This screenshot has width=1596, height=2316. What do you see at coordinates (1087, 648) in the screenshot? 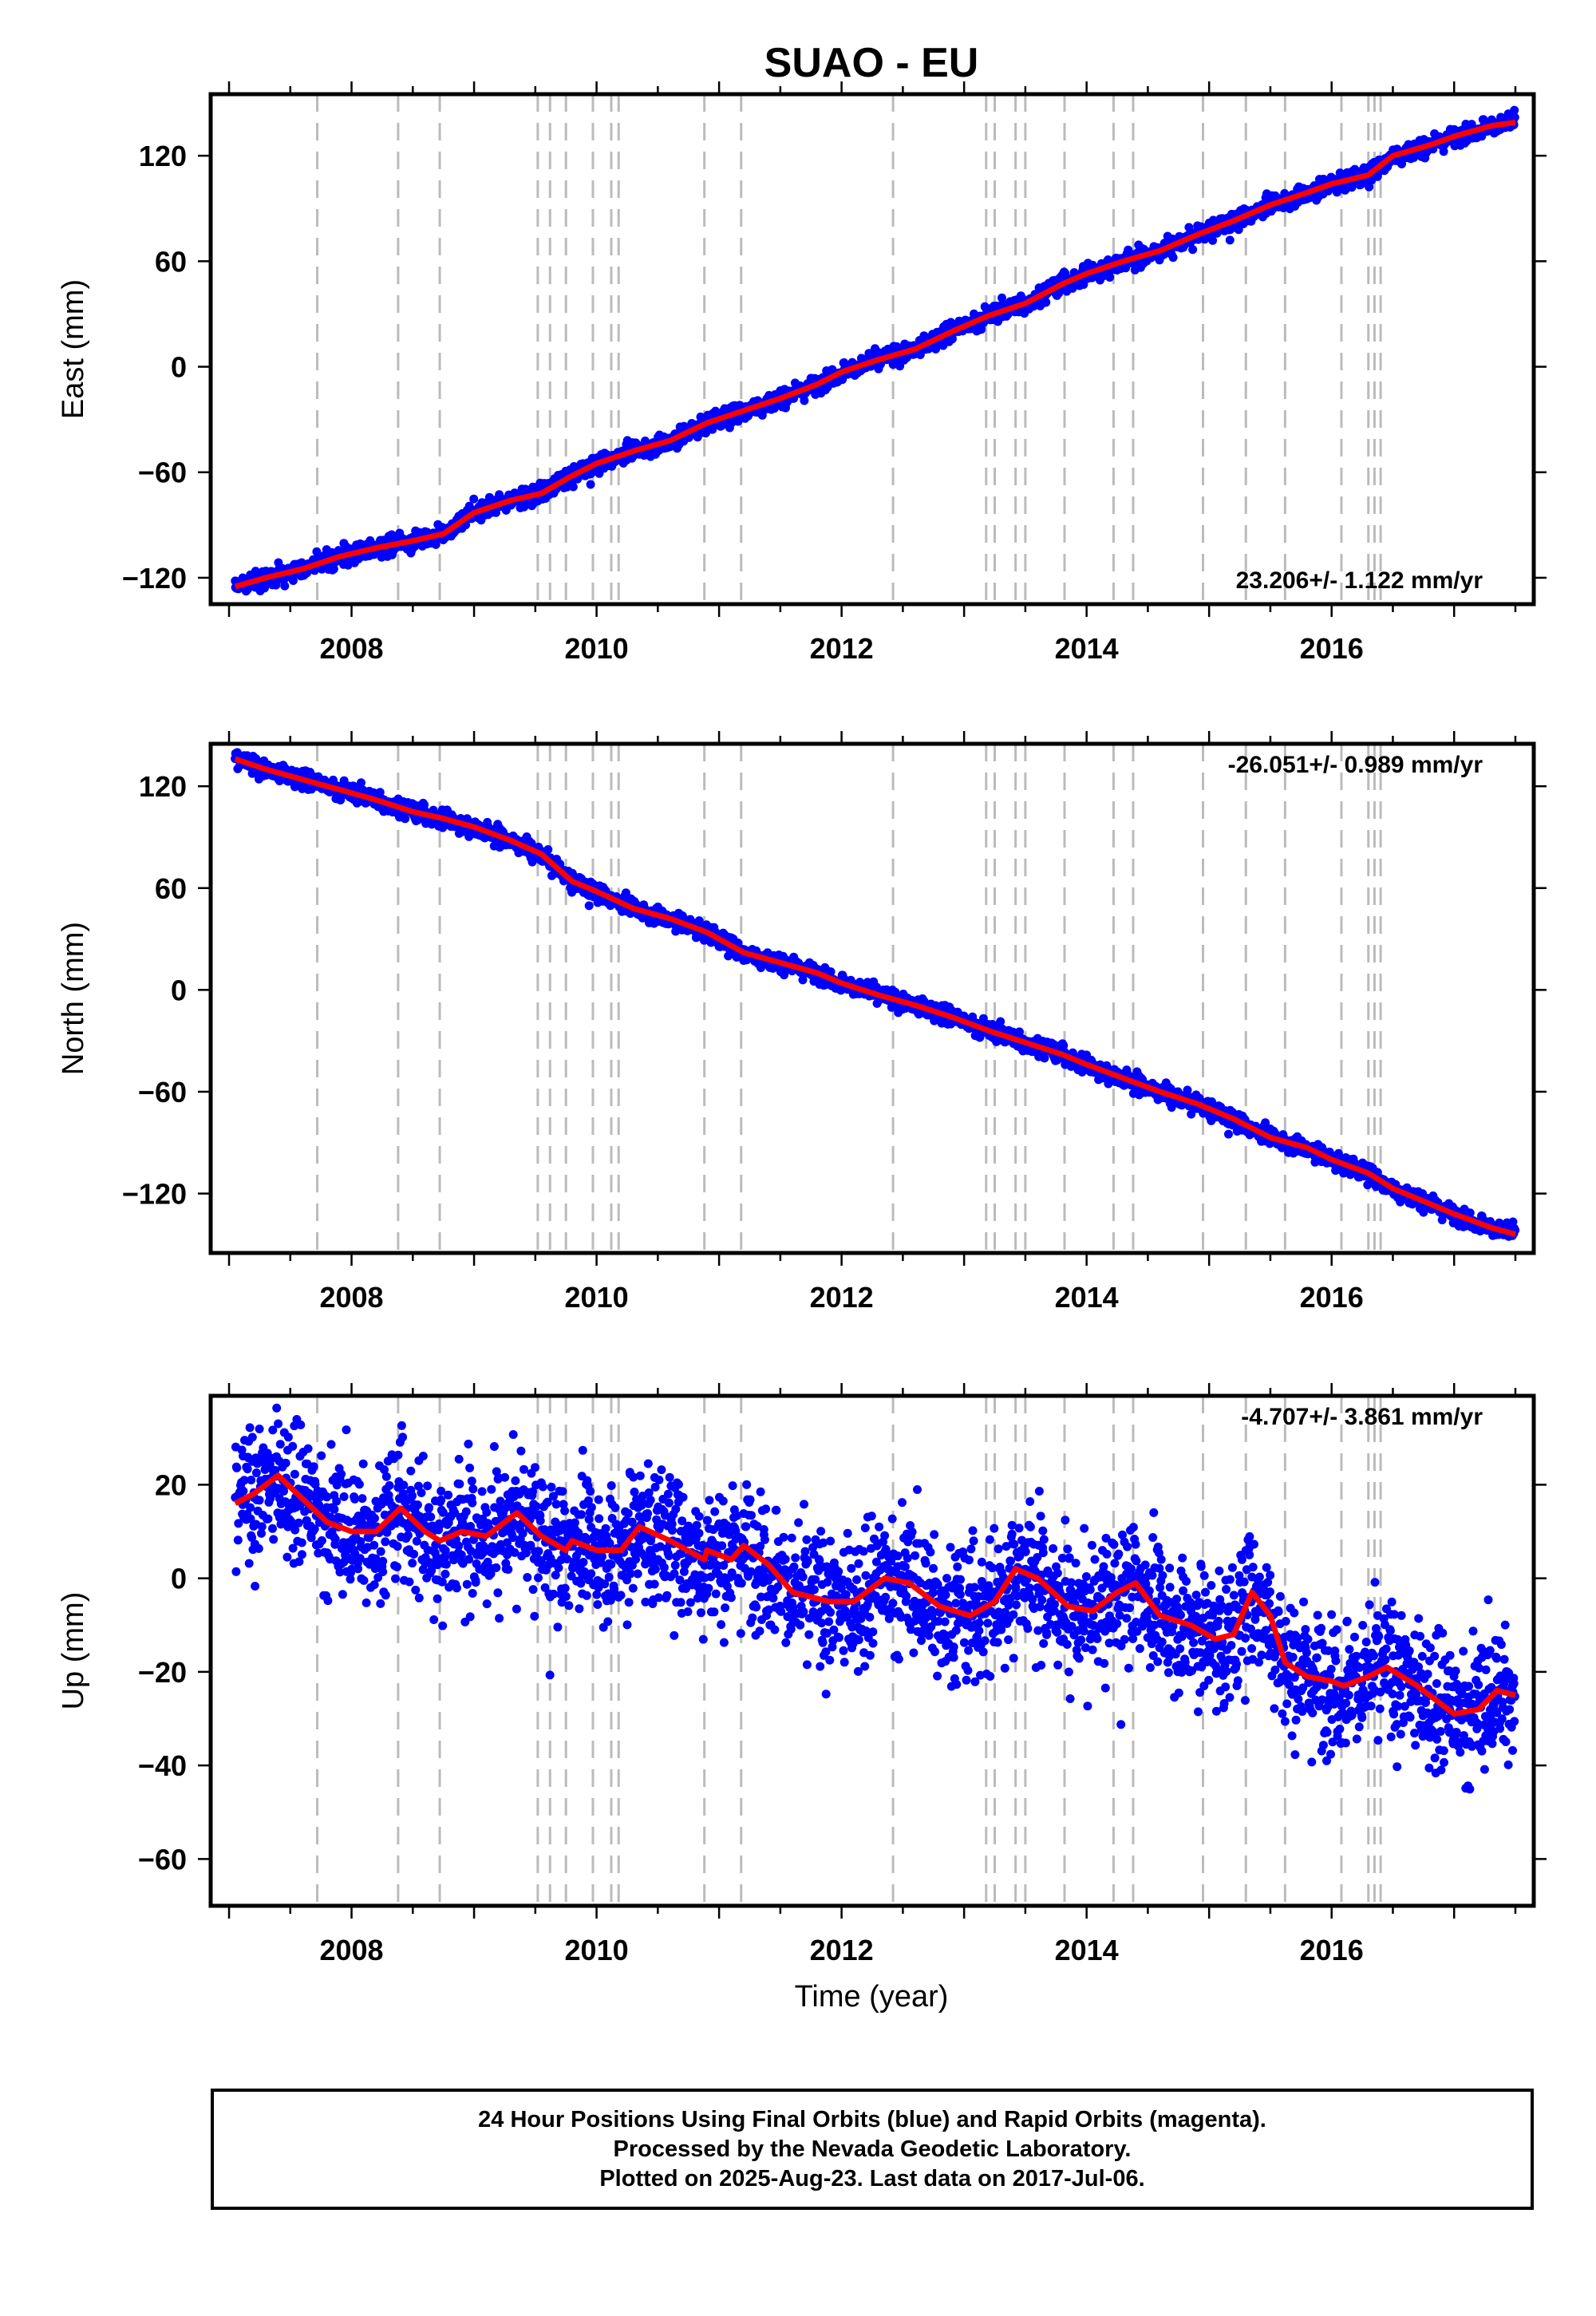
I see `x-tick-label: 2014` at bounding box center [1087, 648].